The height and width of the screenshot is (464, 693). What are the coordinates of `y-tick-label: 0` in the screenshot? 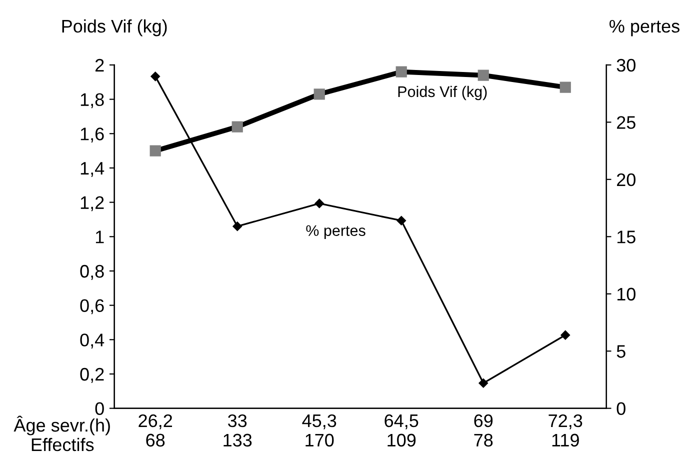 It's located at (99, 409).